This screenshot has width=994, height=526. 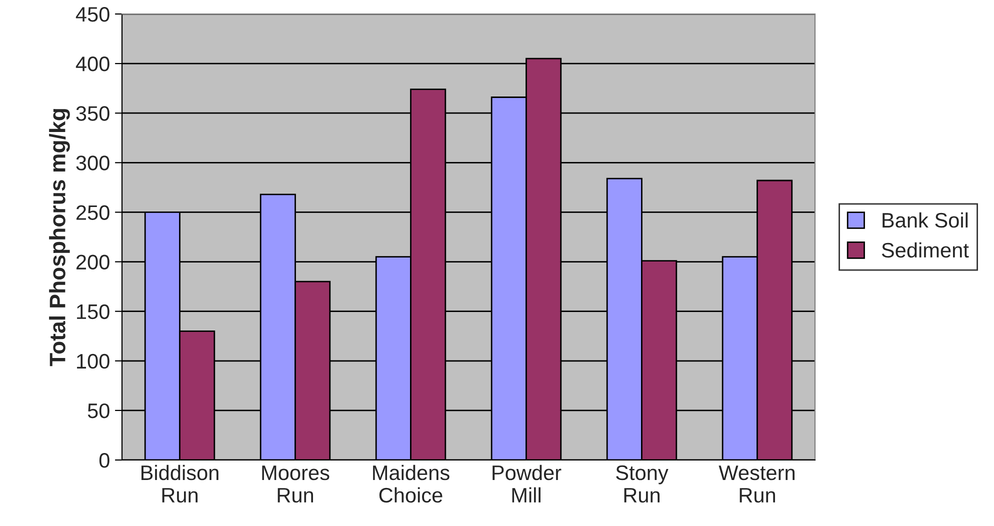 What do you see at coordinates (93, 262) in the screenshot?
I see `y-tick-label: 200` at bounding box center [93, 262].